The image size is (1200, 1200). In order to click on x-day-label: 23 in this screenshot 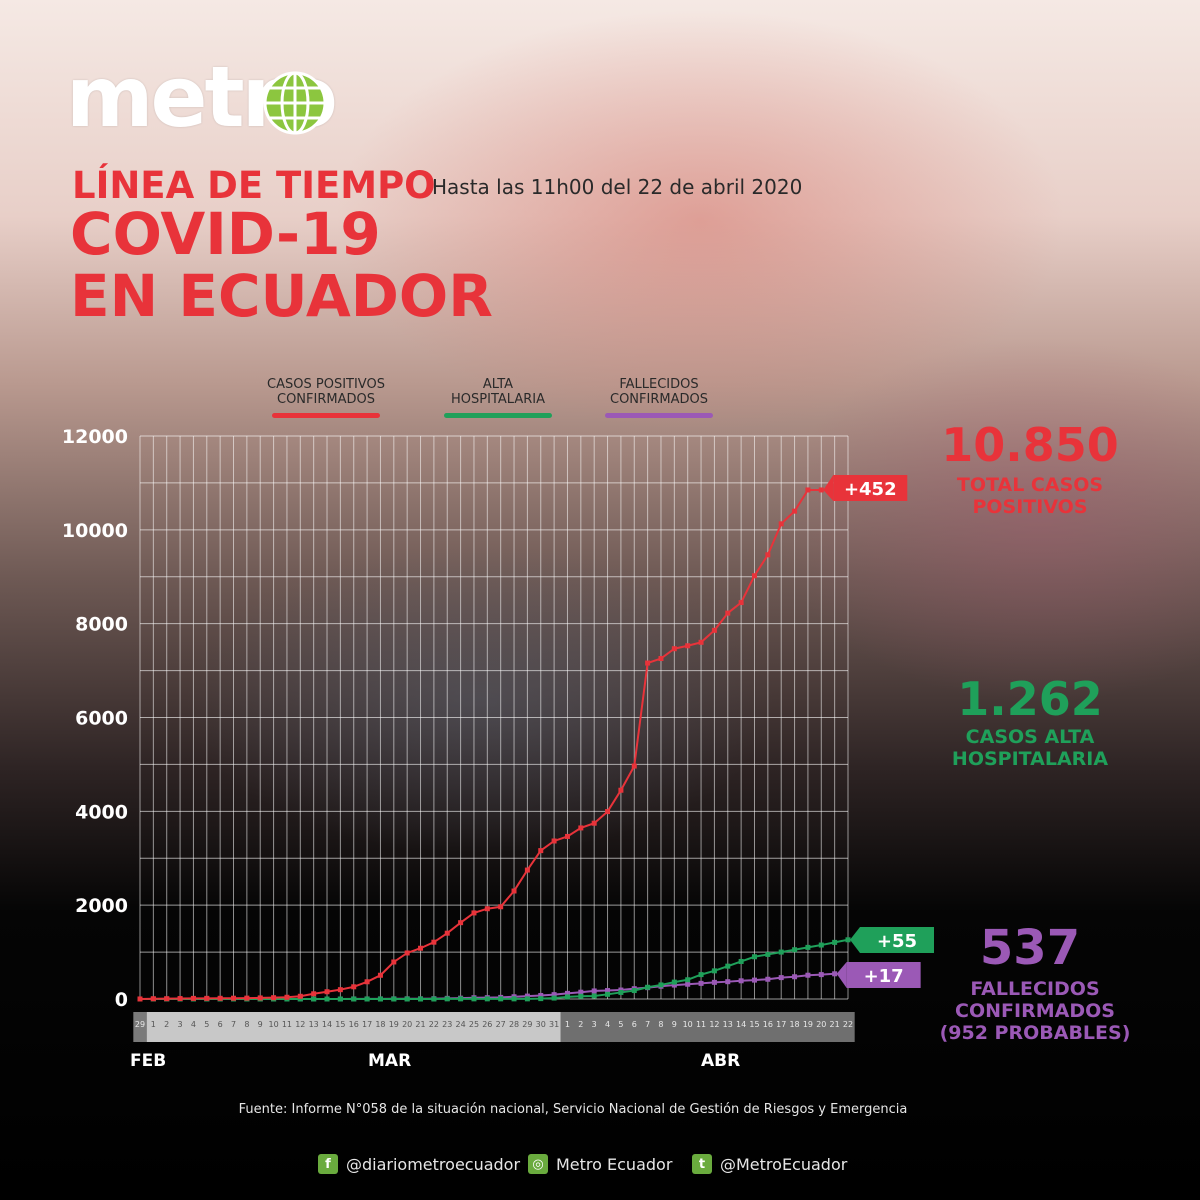, I will do `click(447, 1024)`.